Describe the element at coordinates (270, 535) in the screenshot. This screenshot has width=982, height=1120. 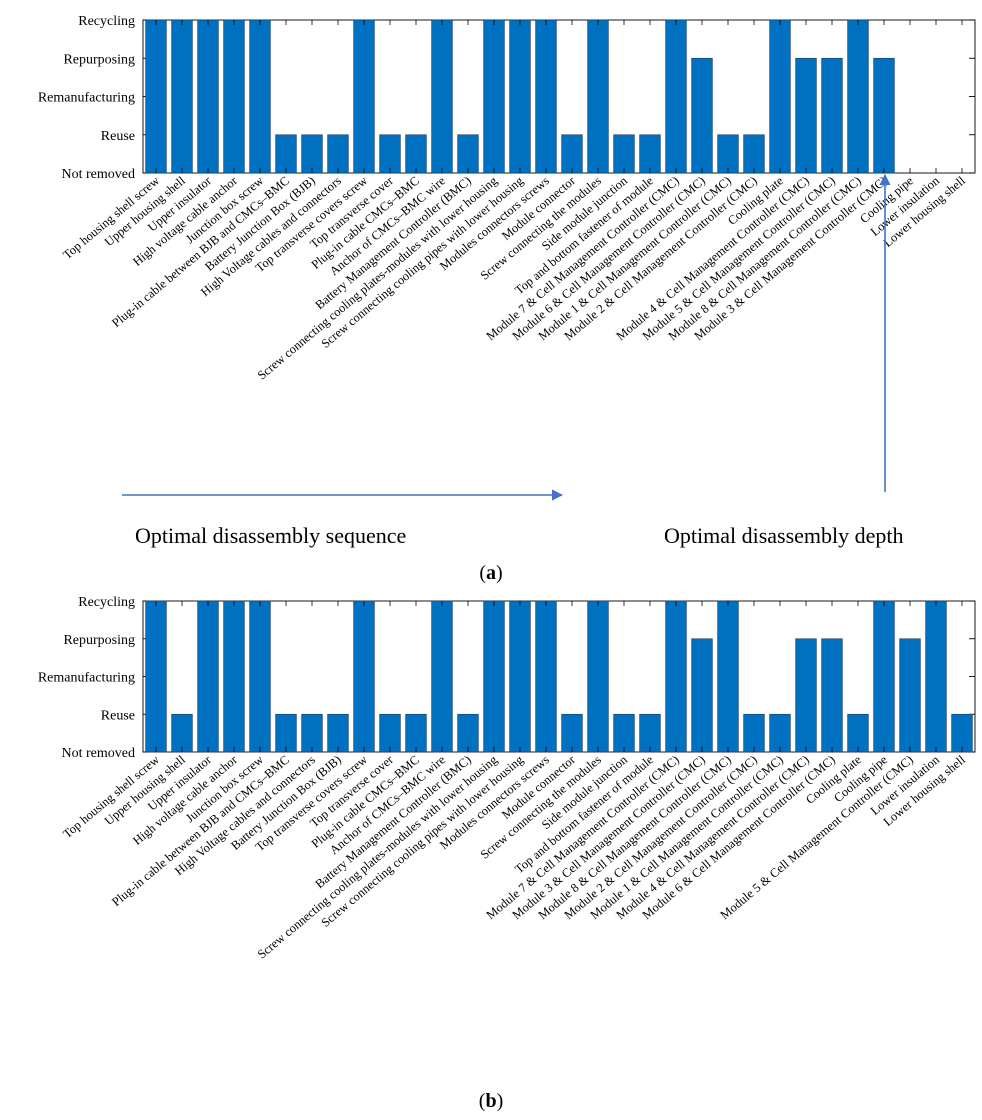
I see `sequence-caption: Optimal disassembly sequence` at that location.